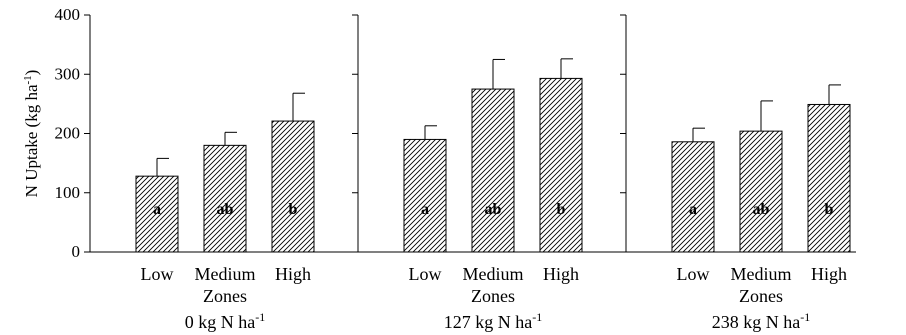 Image resolution: width=906 pixels, height=335 pixels. Describe the element at coordinates (225, 321) in the screenshot. I see `panel-label: 0 kg N ha-1` at that location.